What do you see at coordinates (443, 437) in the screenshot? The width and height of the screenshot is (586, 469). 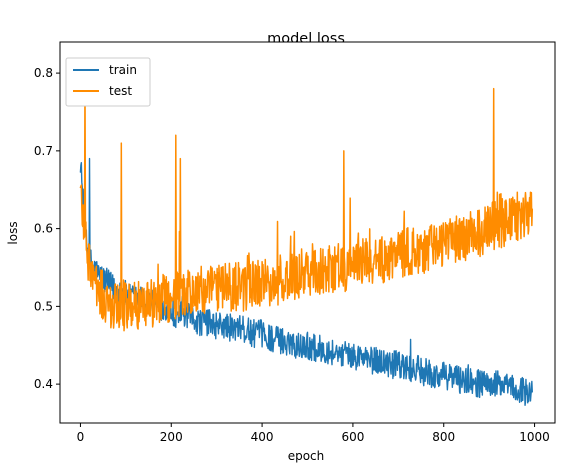 I see `x-tick-label: 800` at bounding box center [443, 437].